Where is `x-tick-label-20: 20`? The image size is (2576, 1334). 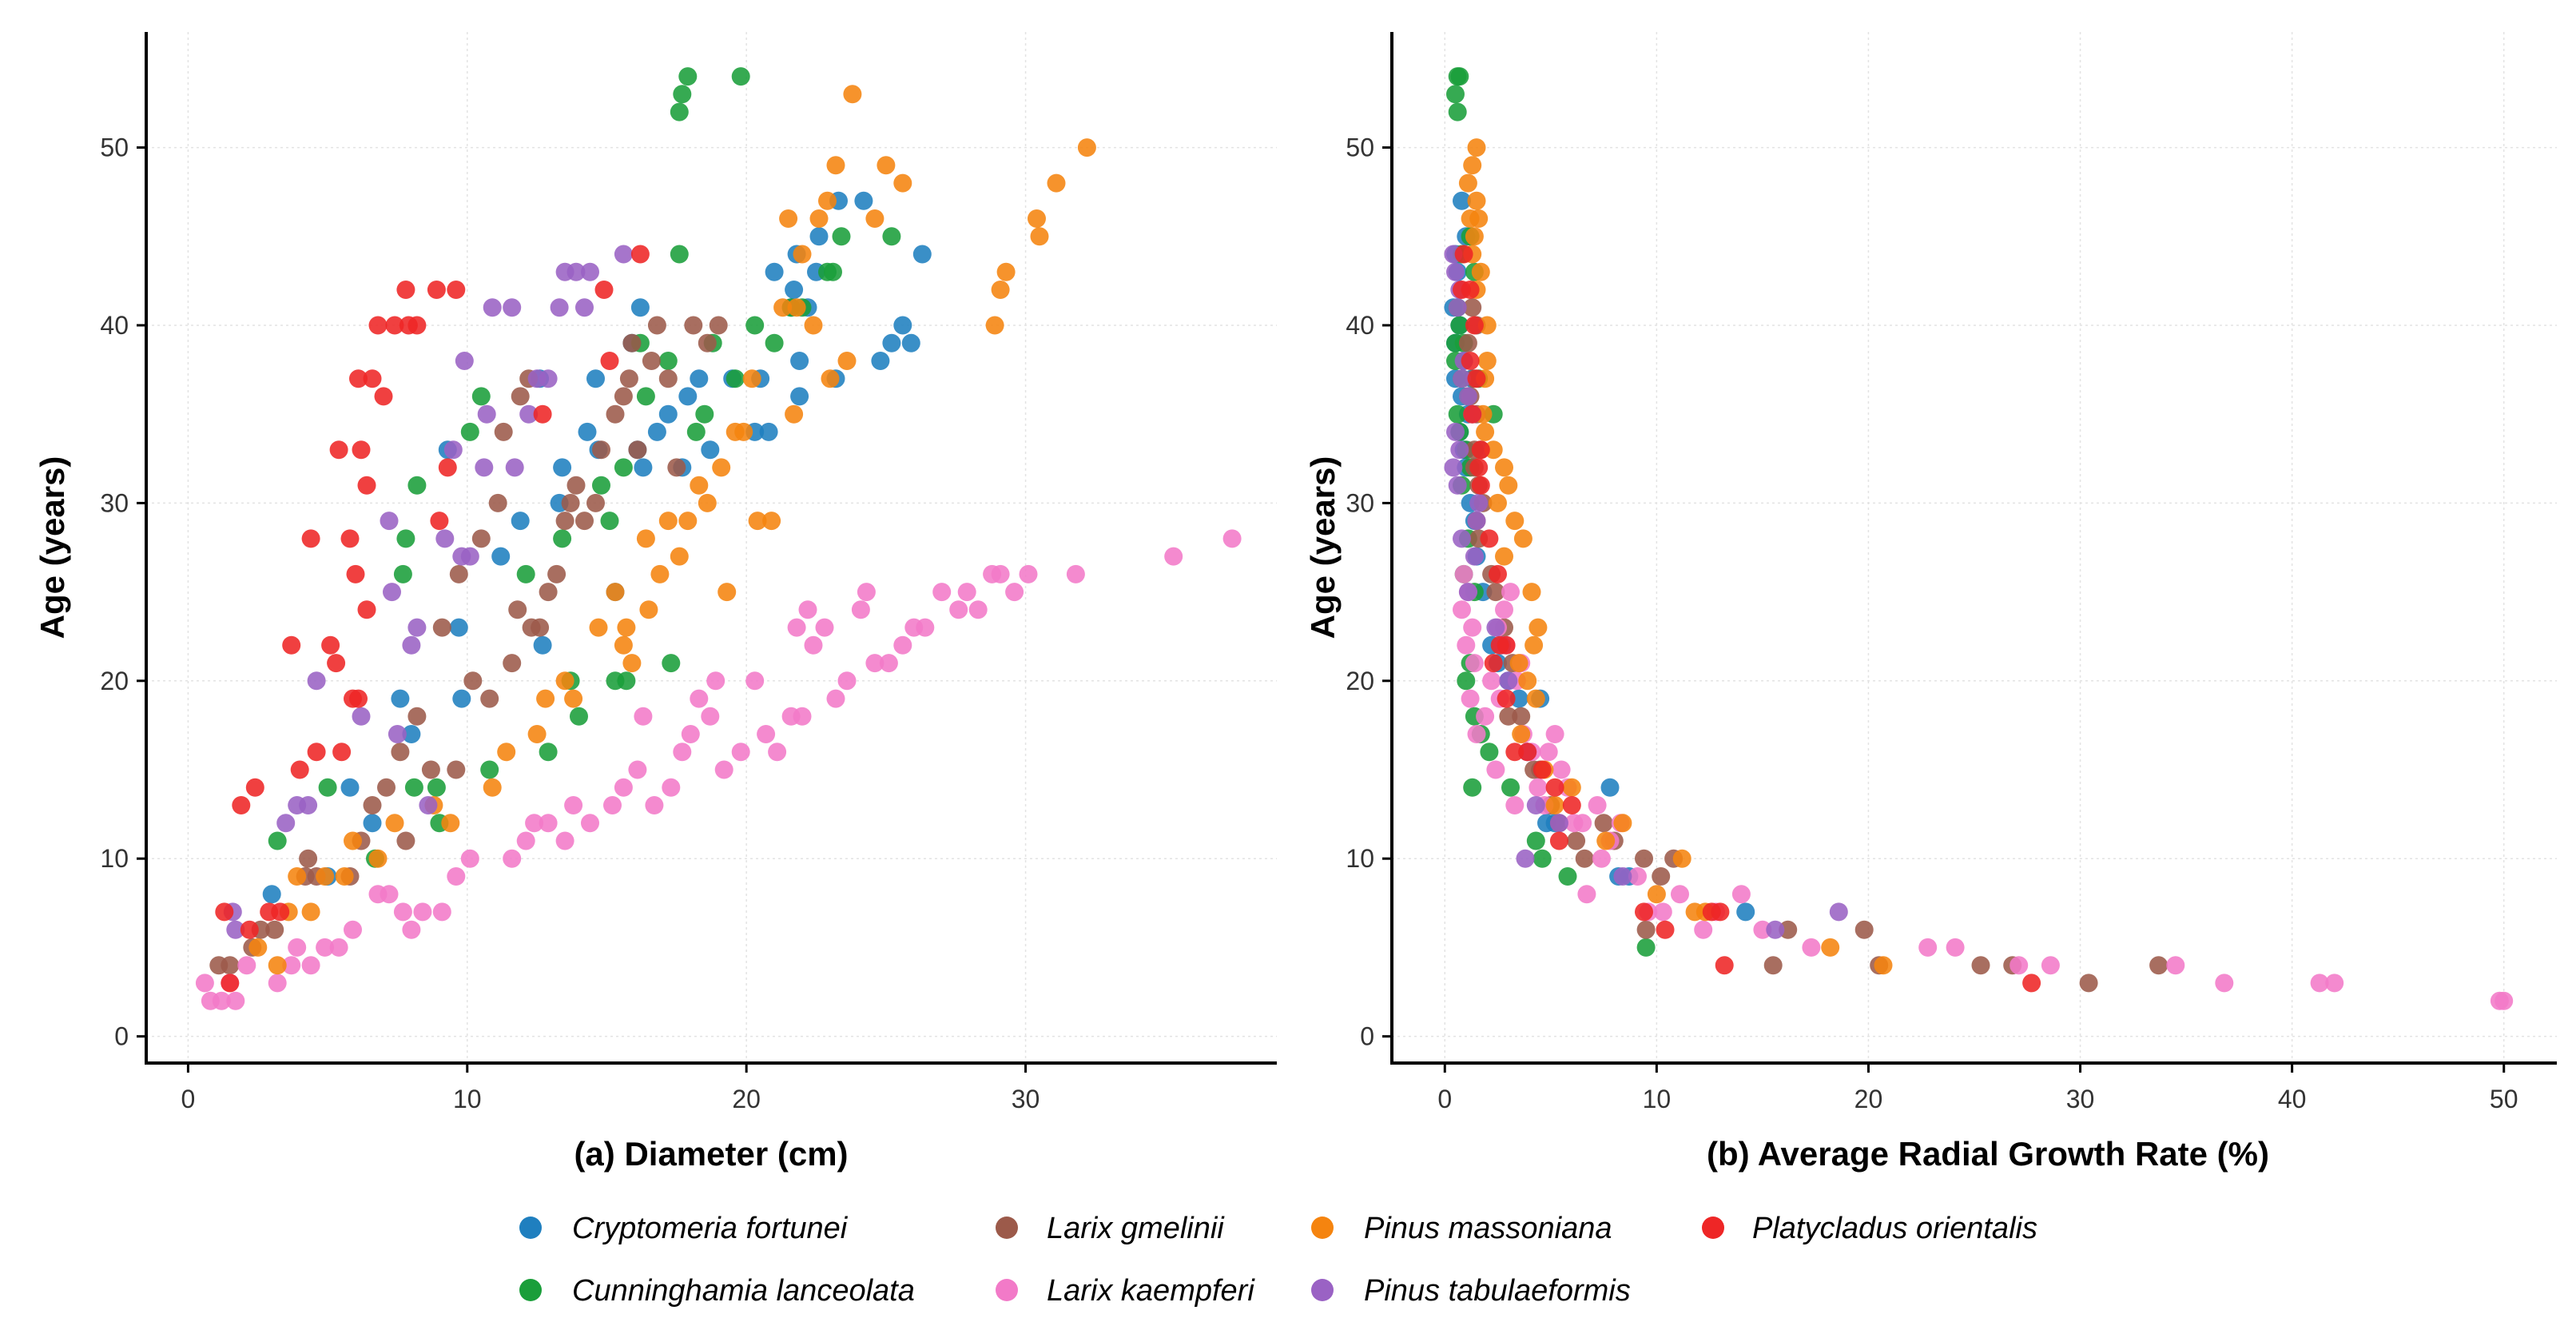 x-tick-label-20: 20 is located at coordinates (1868, 1099).